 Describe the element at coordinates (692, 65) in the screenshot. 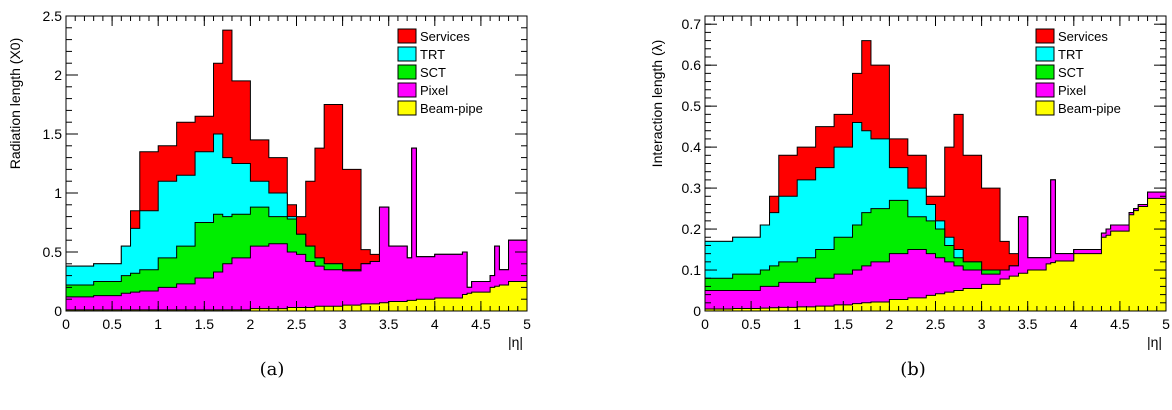

I see `y-tick-label: 0.6` at that location.